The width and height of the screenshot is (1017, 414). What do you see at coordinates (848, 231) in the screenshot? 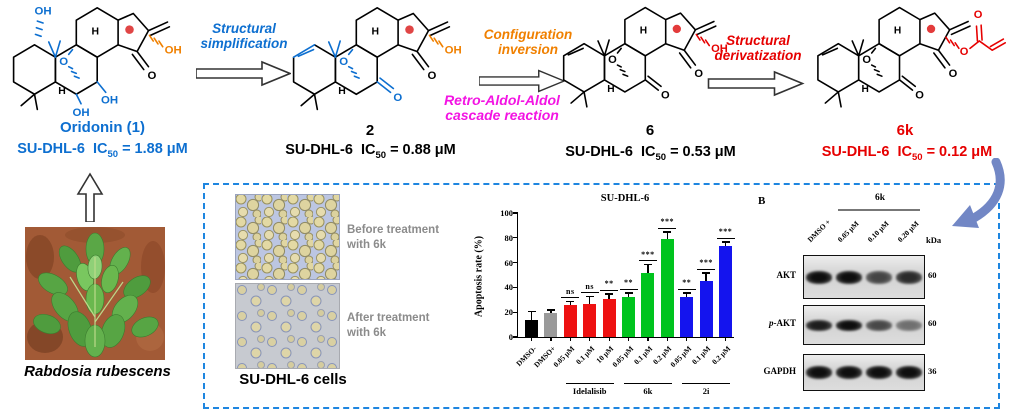
I see `lane-label: 0.05 μM` at bounding box center [848, 231].